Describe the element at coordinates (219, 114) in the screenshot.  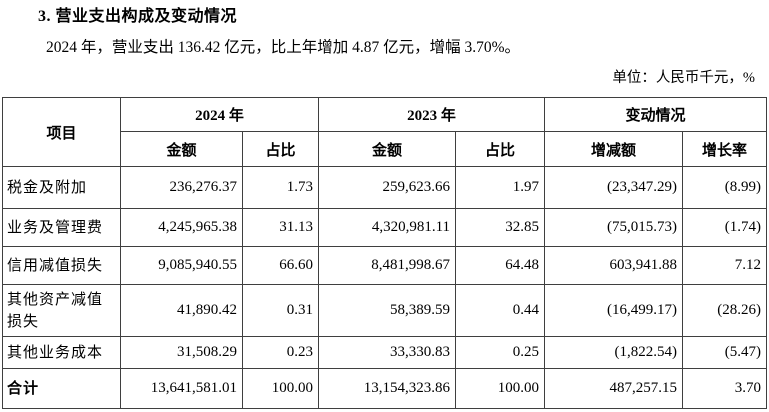
I see `col-group-2024: 2024 年` at that location.